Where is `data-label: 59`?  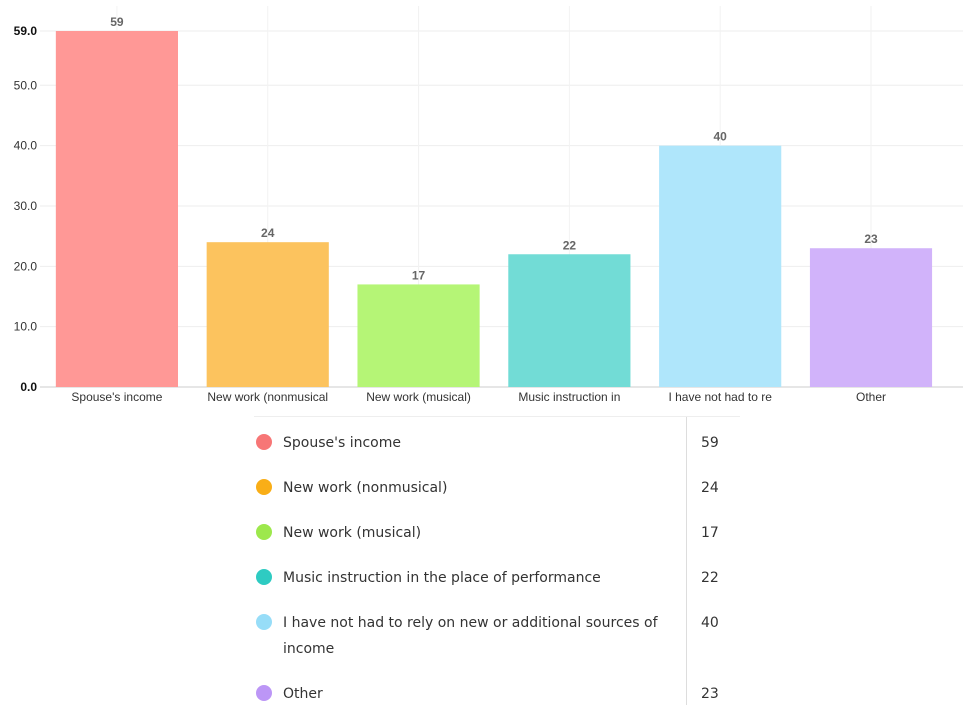
data-label: 59 is located at coordinates (117, 22).